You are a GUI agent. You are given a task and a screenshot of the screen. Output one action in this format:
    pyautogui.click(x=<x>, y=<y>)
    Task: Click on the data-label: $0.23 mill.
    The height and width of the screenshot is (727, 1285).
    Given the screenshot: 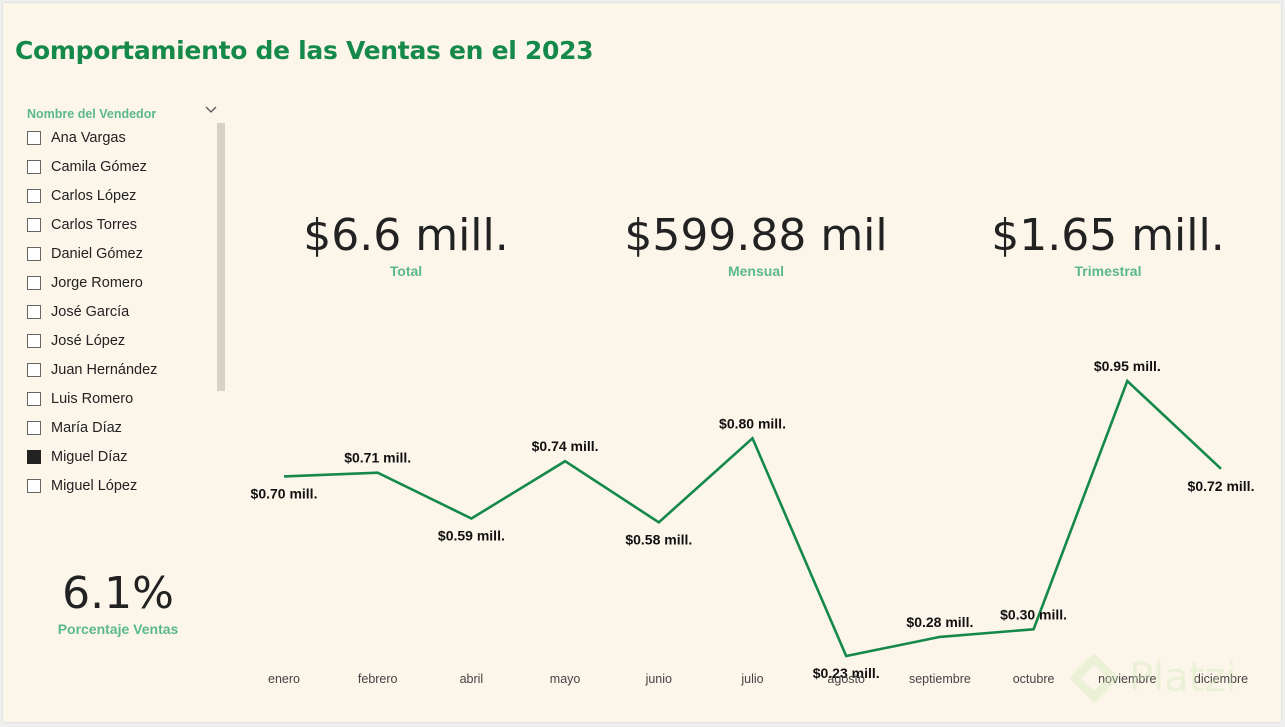 What is the action you would take?
    pyautogui.click(x=846, y=673)
    